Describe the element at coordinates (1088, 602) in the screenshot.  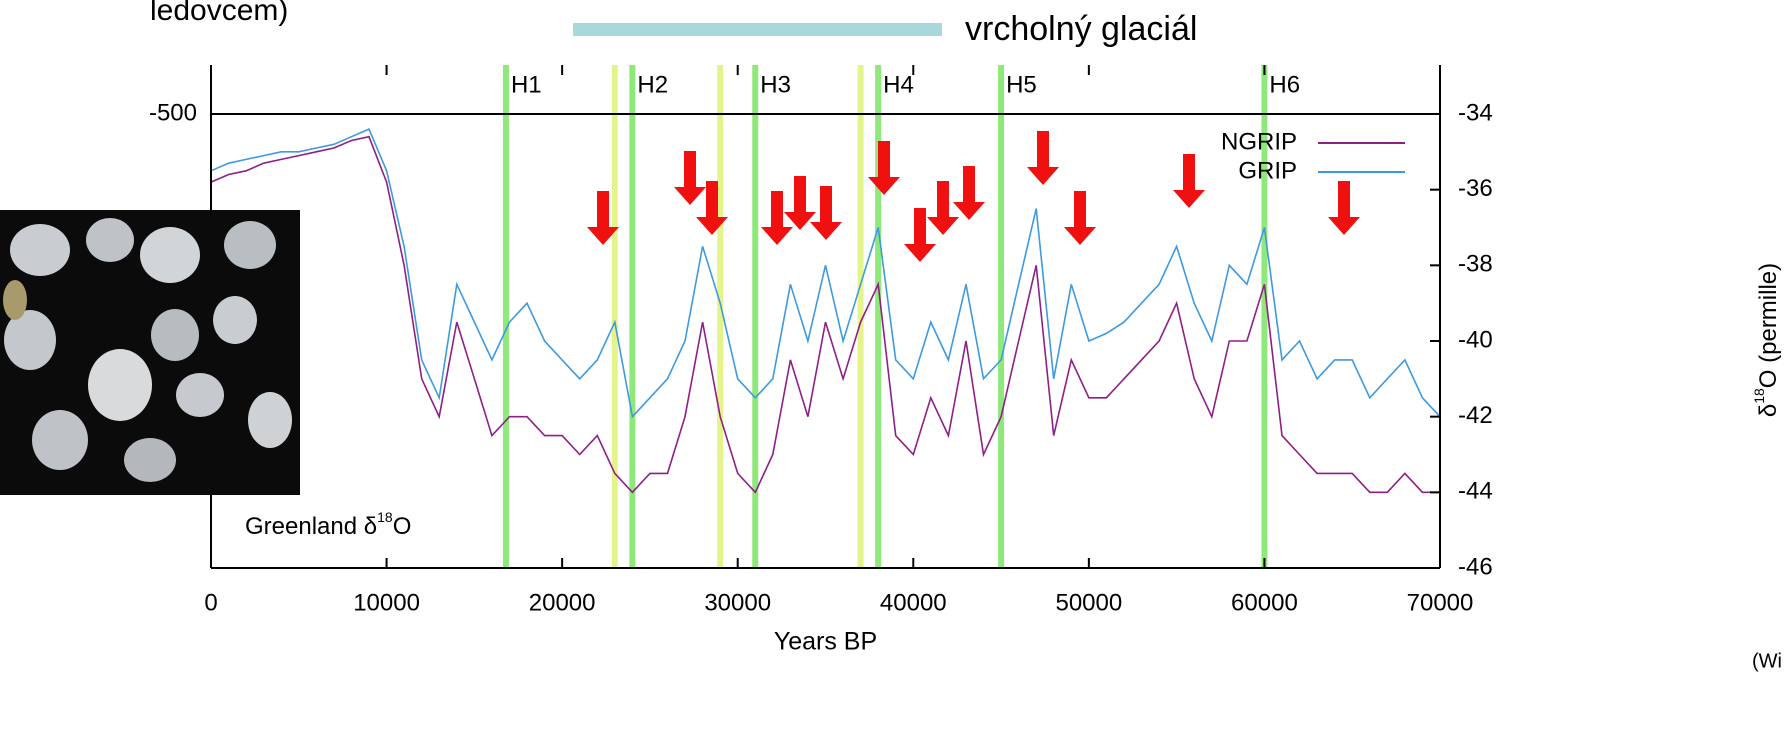
I see `x-tick-label: 50000` at that location.